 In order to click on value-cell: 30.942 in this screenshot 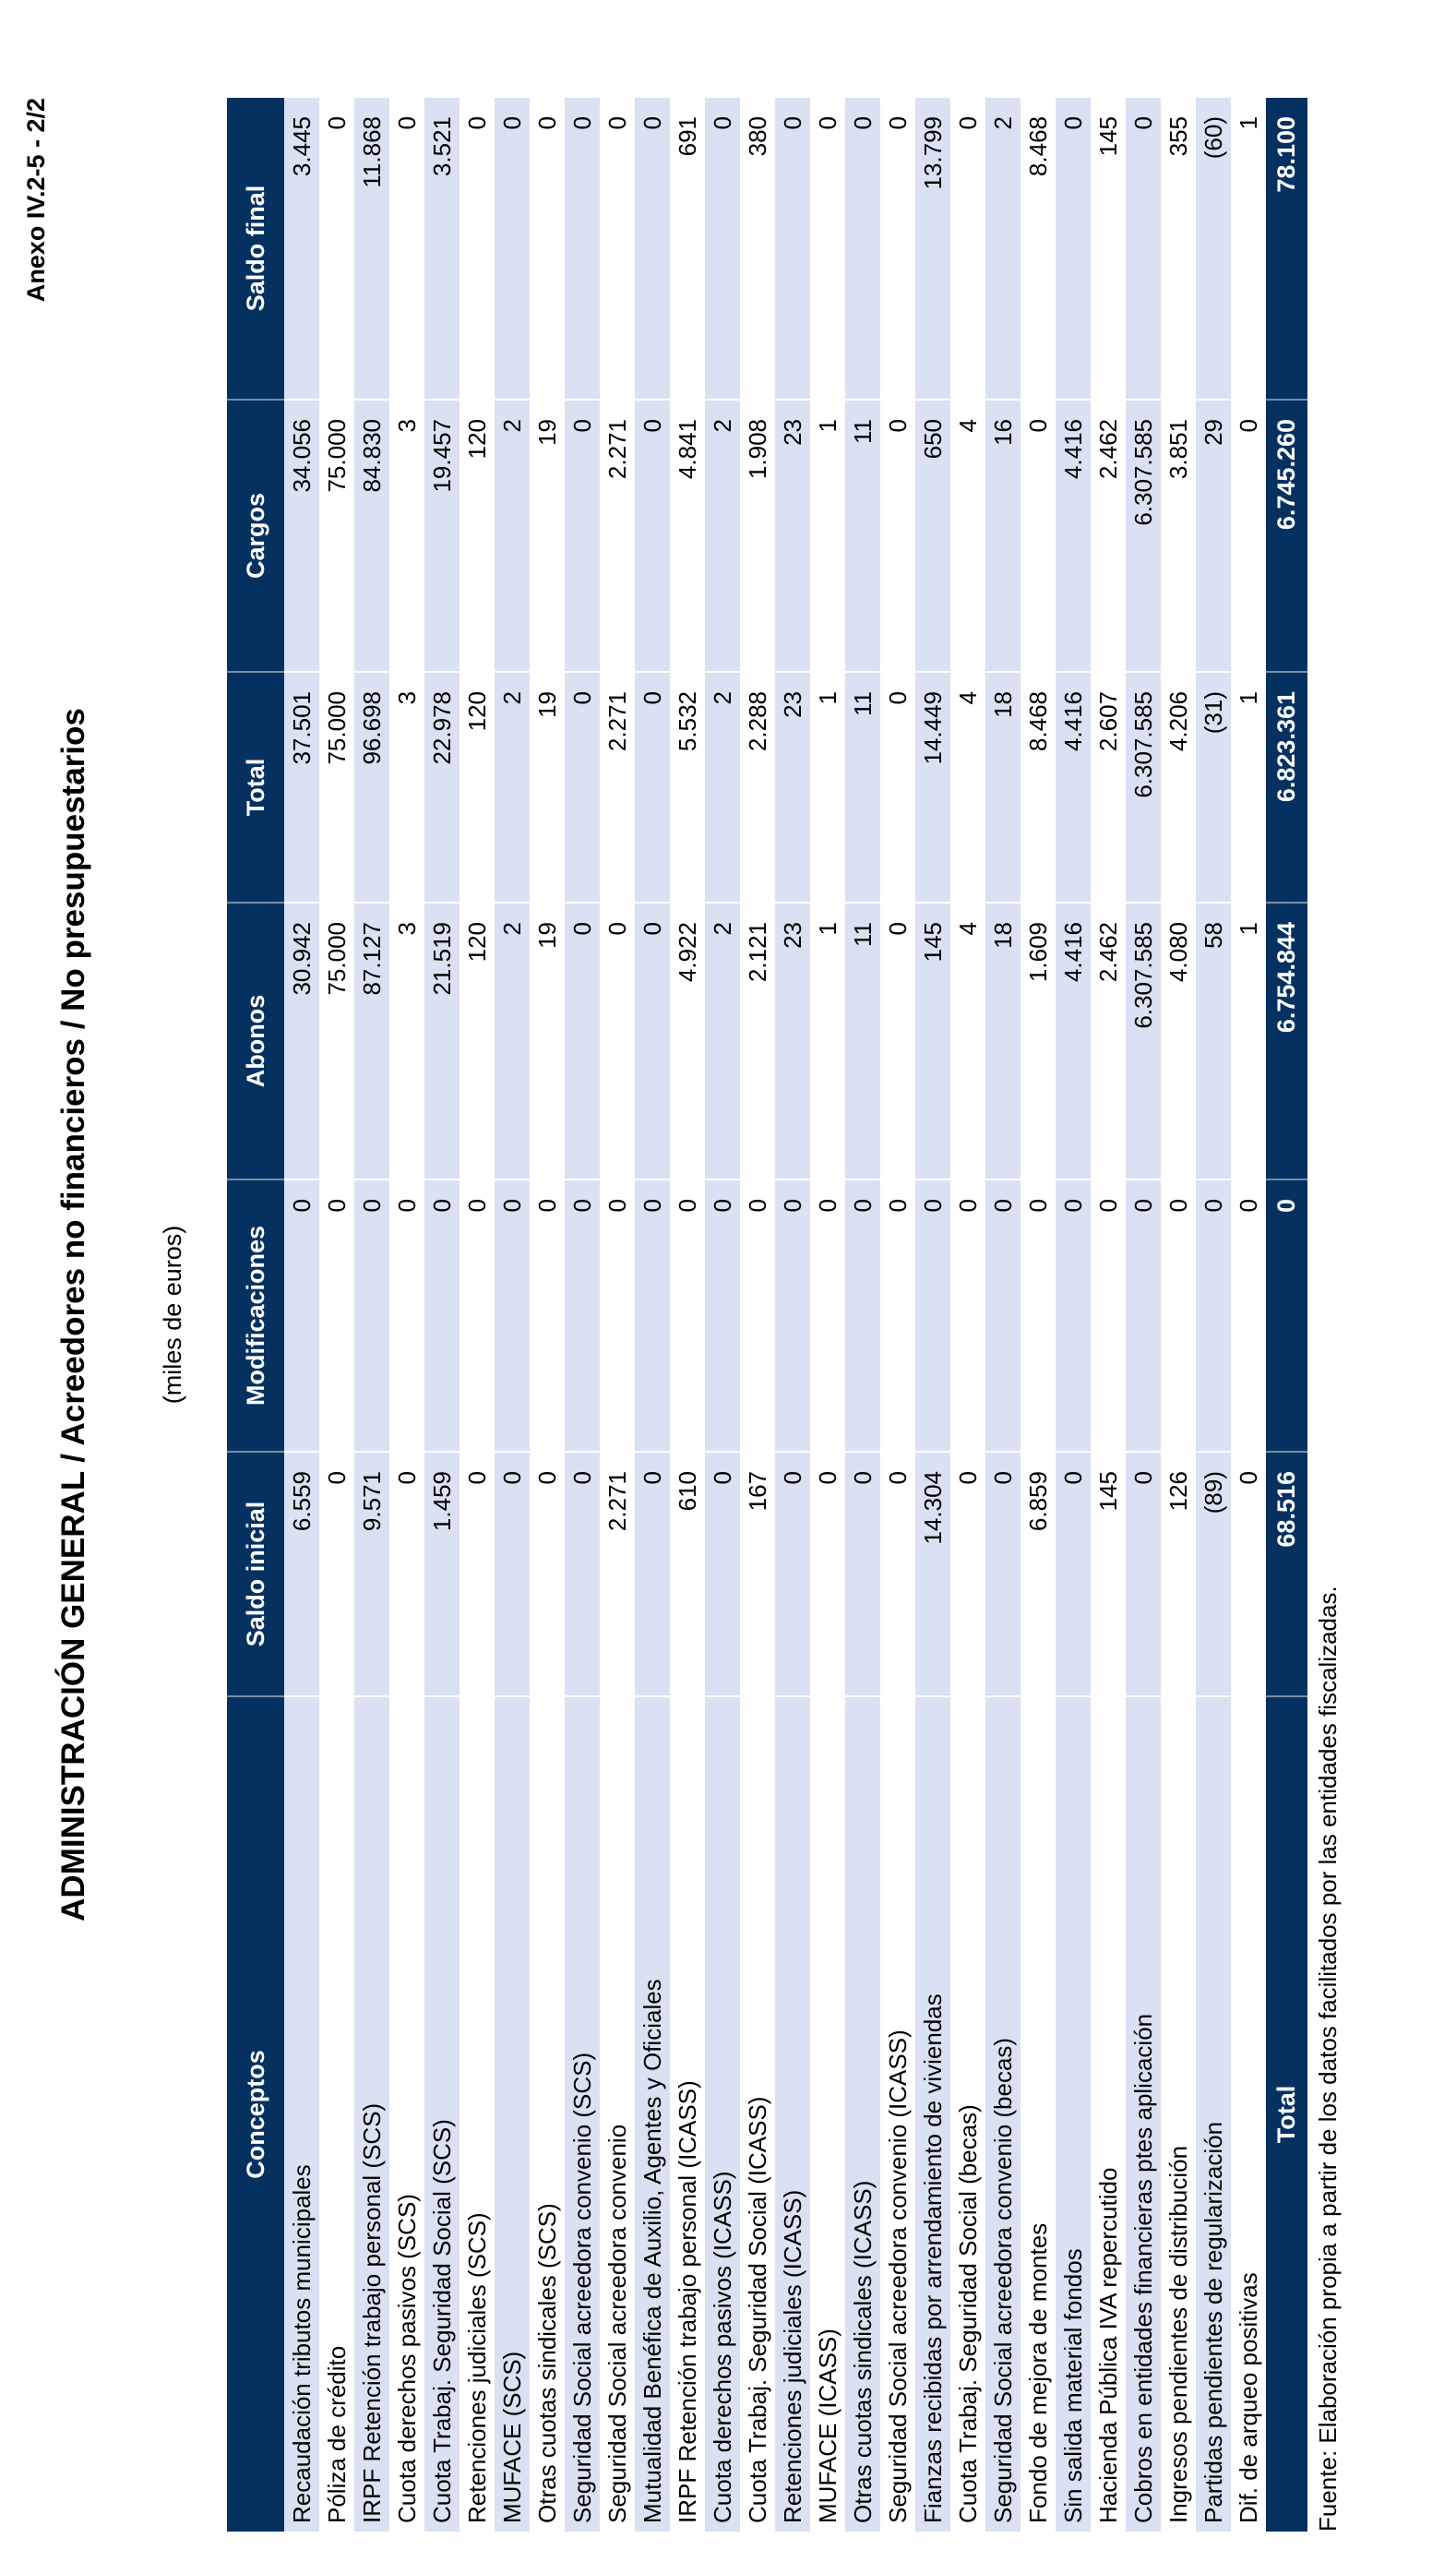, I will do `click(301, 1041)`.